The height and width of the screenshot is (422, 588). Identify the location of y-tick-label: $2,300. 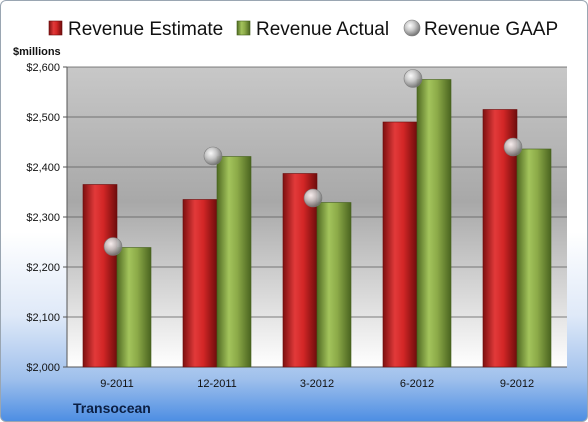
(43, 218).